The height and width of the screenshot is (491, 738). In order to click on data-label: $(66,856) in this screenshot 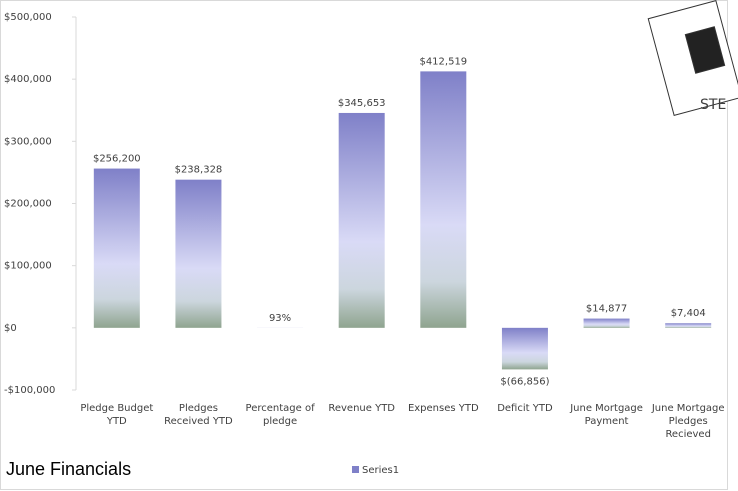, I will do `click(524, 381)`.